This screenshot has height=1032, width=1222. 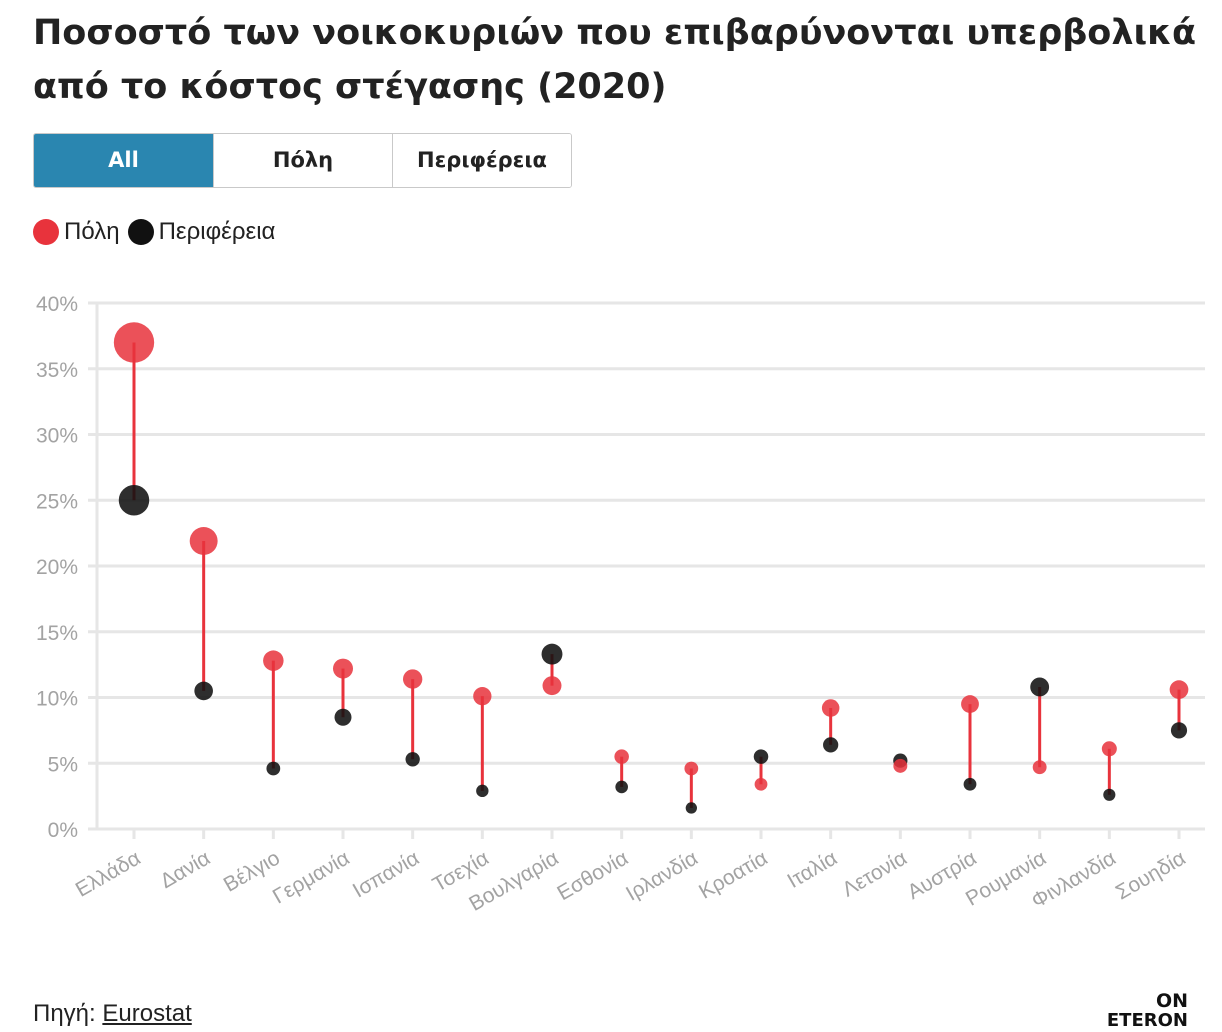 I want to click on chart-legend: Πόλη Περιφέρεια, so click(x=158, y=232).